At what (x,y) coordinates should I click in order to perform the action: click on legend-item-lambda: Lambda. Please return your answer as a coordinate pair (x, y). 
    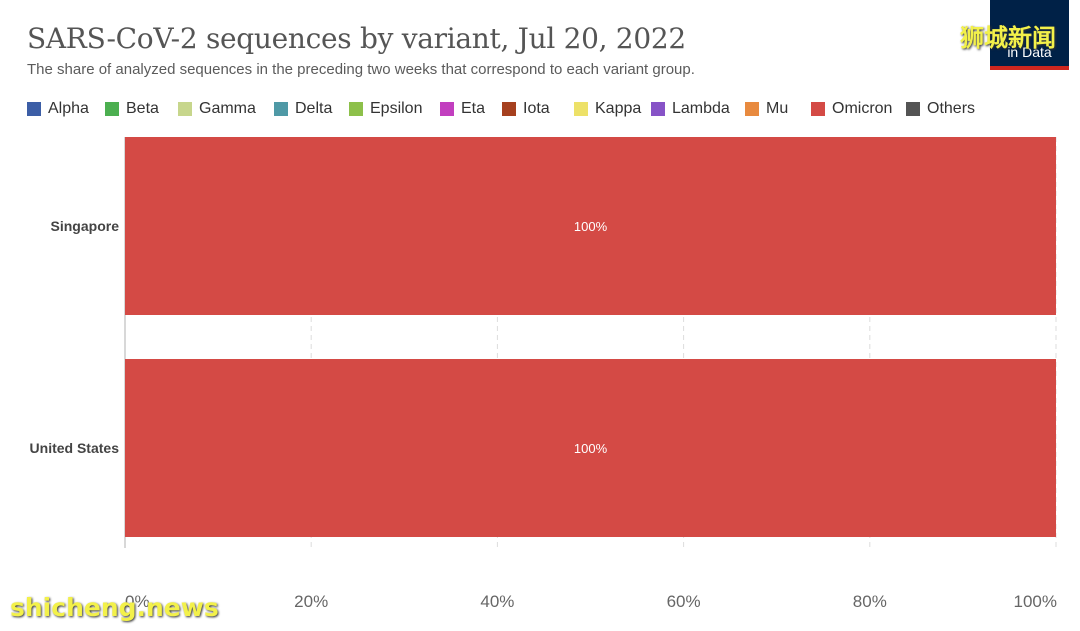
    Looking at the image, I should click on (690, 109).